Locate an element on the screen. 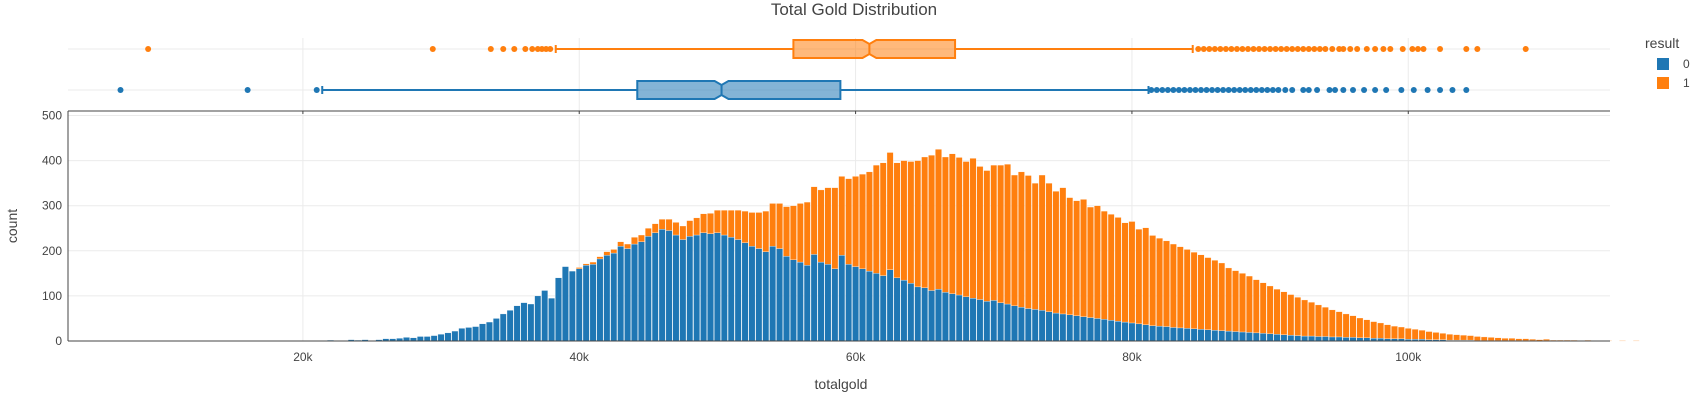 The image size is (1701, 400). y-tick-label: 0 is located at coordinates (58, 341).